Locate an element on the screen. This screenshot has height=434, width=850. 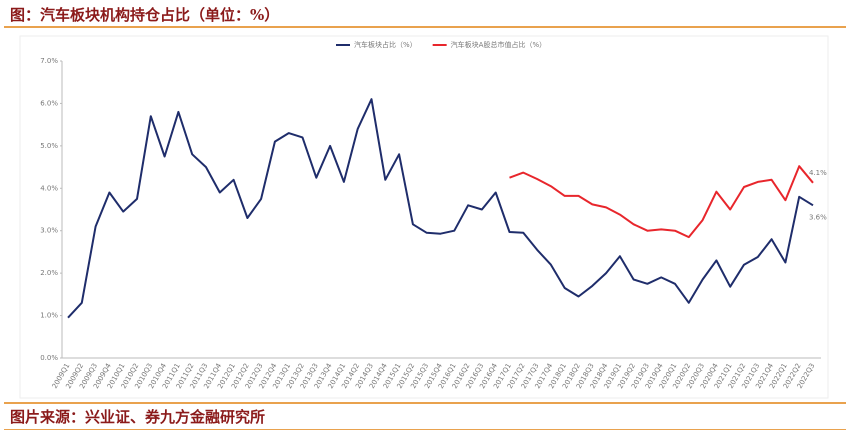
y-tick-label: 3.0% is located at coordinates (49, 231).